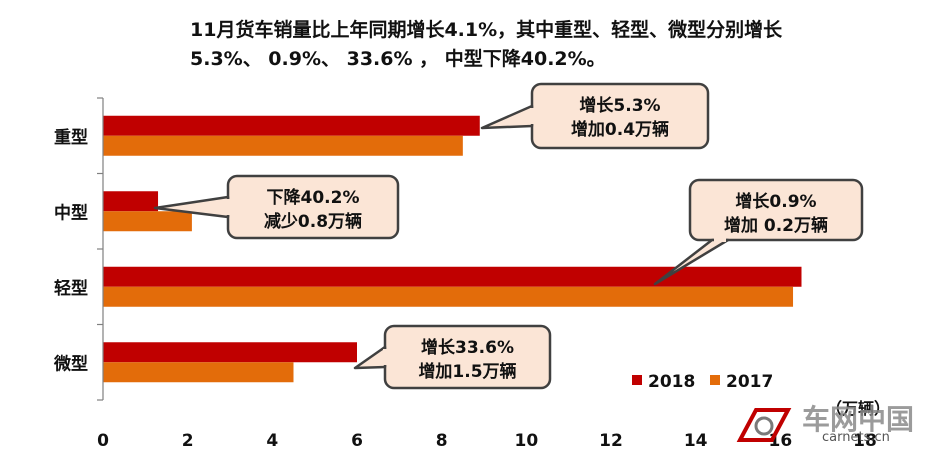 The image size is (930, 457). What do you see at coordinates (611, 441) in the screenshot?
I see `x-tick-label-12: 12` at bounding box center [611, 441].